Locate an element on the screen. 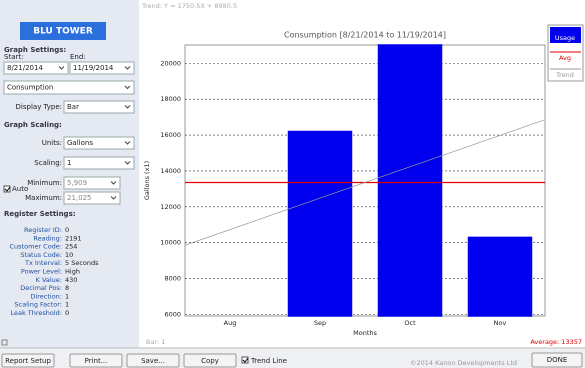 The height and width of the screenshot is (368, 585). scaling-select is located at coordinates (99, 163).